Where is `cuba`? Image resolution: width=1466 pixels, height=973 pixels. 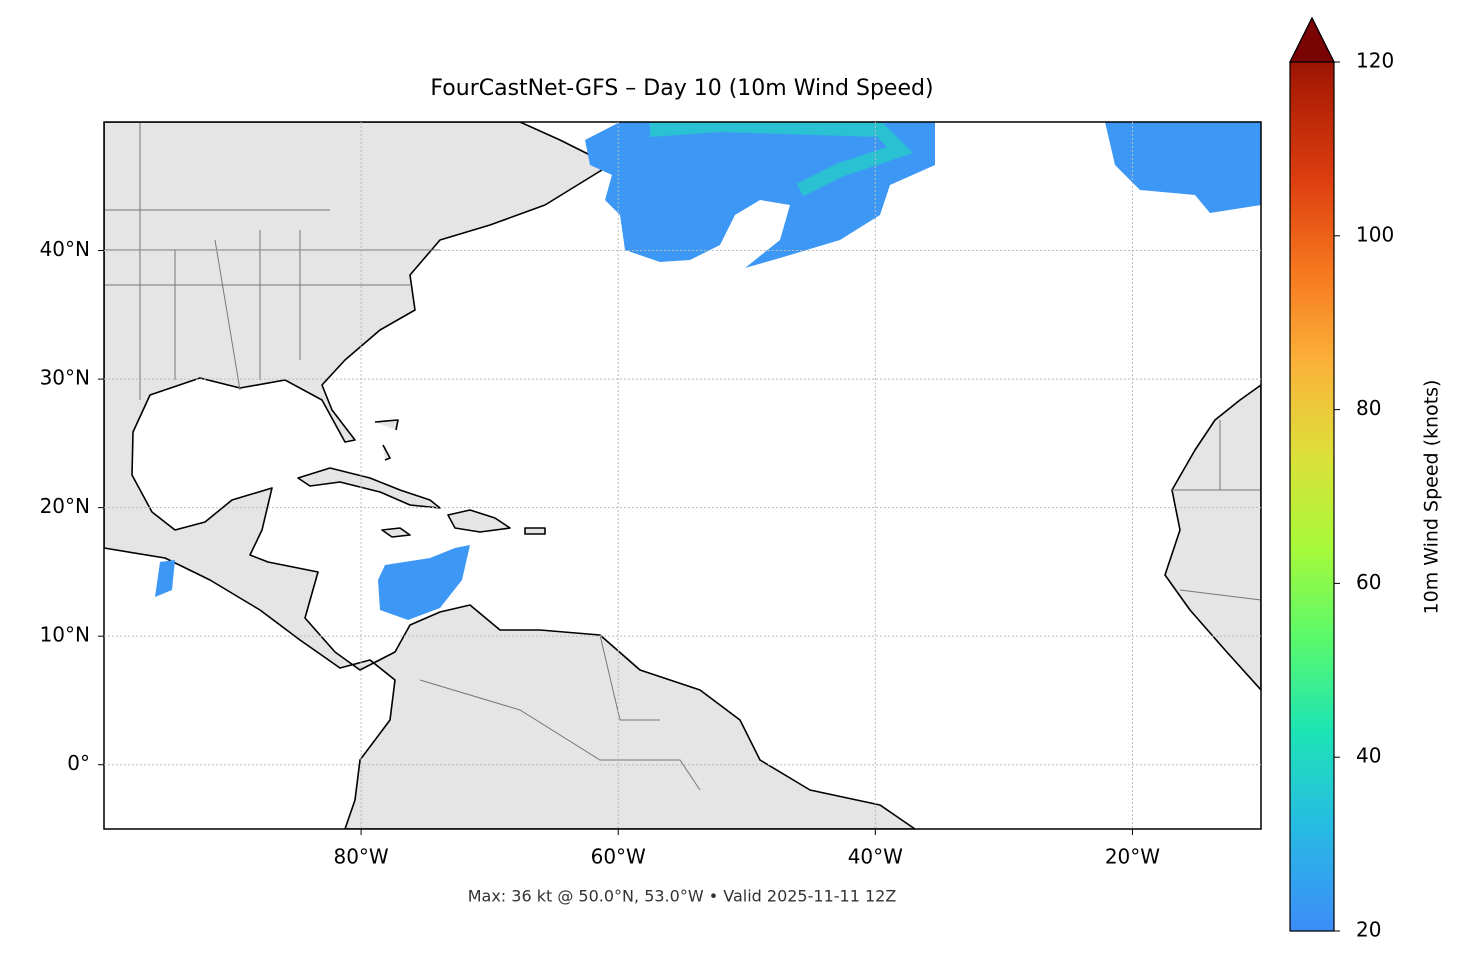
cuba is located at coordinates (369, 488).